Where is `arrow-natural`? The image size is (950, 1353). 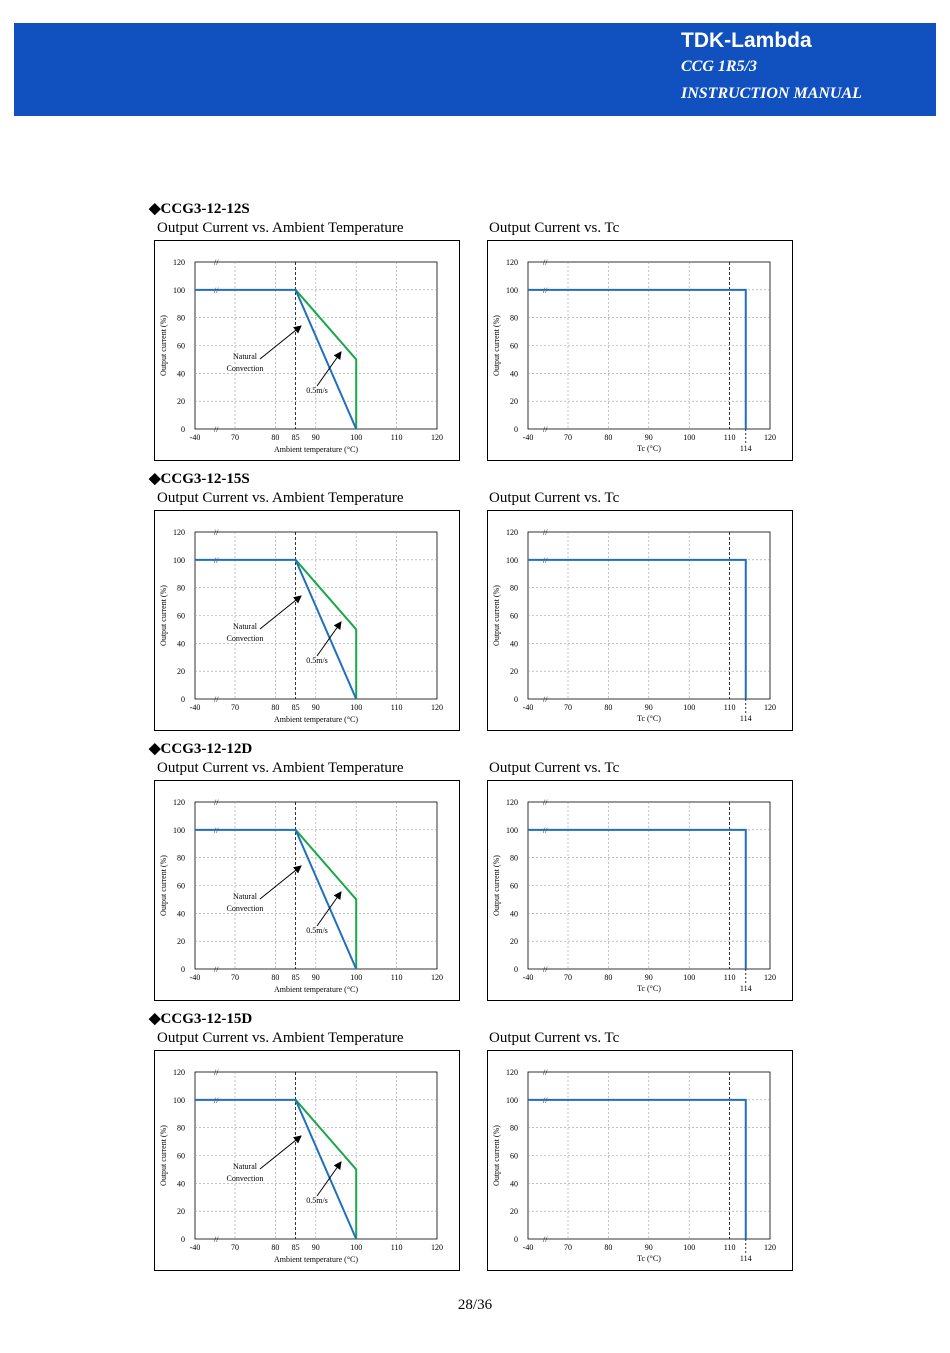
arrow-natural is located at coordinates (280, 882).